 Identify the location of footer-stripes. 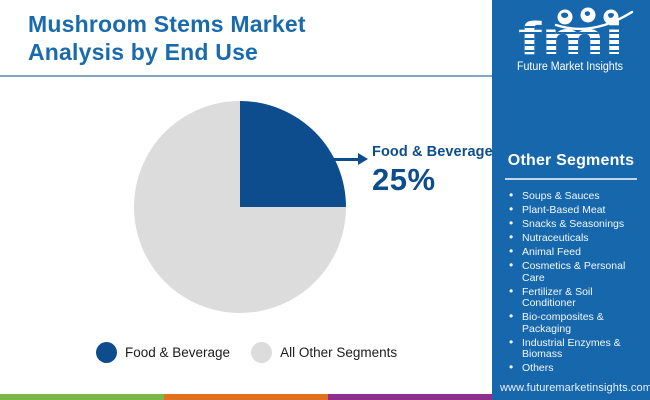
(246, 397).